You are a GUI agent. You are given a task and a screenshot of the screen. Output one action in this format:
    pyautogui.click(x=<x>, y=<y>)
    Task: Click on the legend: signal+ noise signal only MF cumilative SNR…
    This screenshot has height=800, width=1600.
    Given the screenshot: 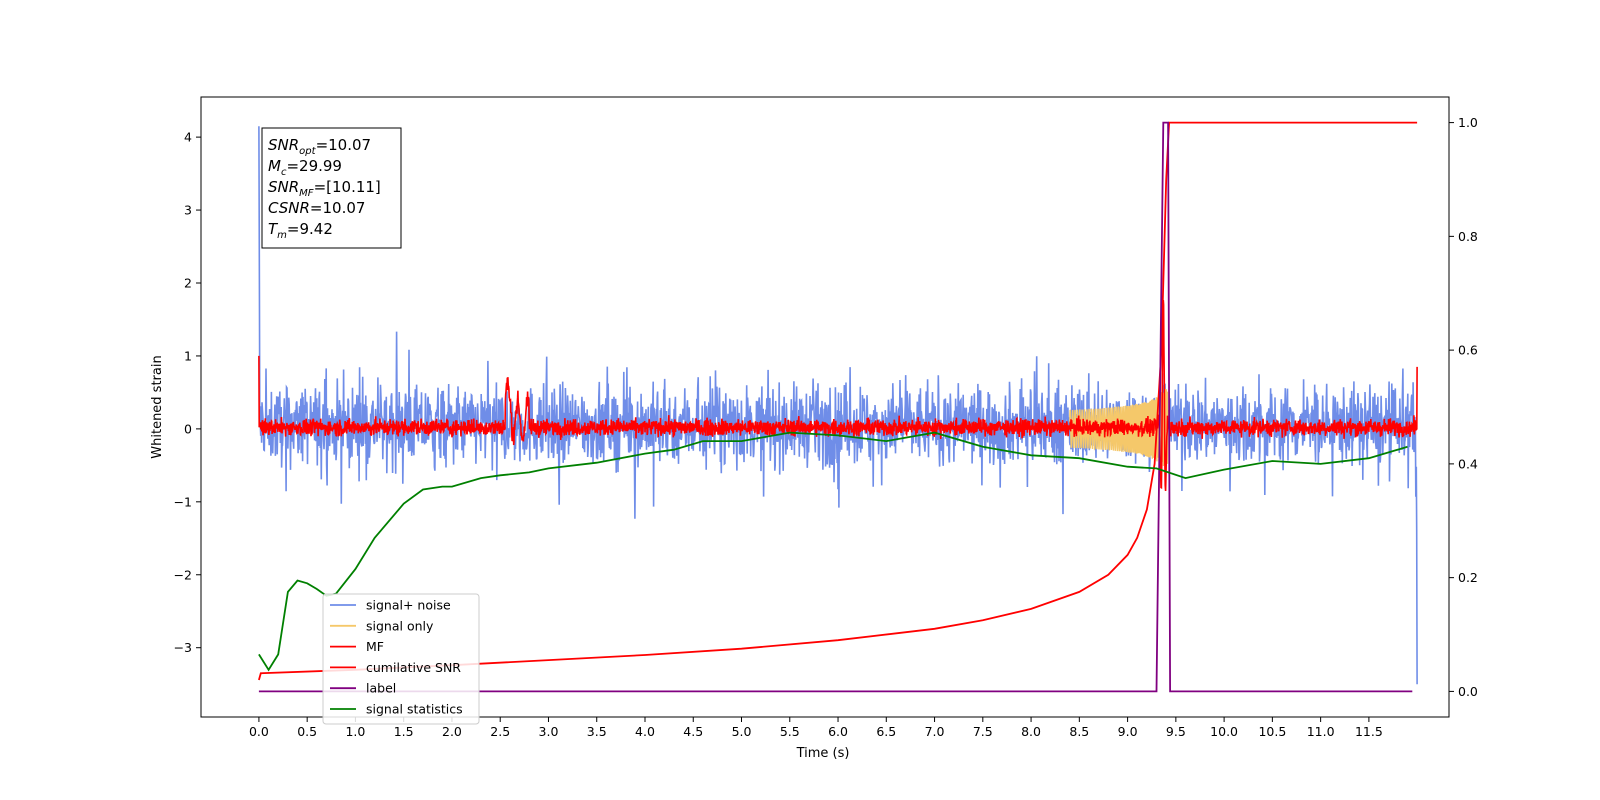 What is the action you would take?
    pyautogui.click(x=401, y=659)
    